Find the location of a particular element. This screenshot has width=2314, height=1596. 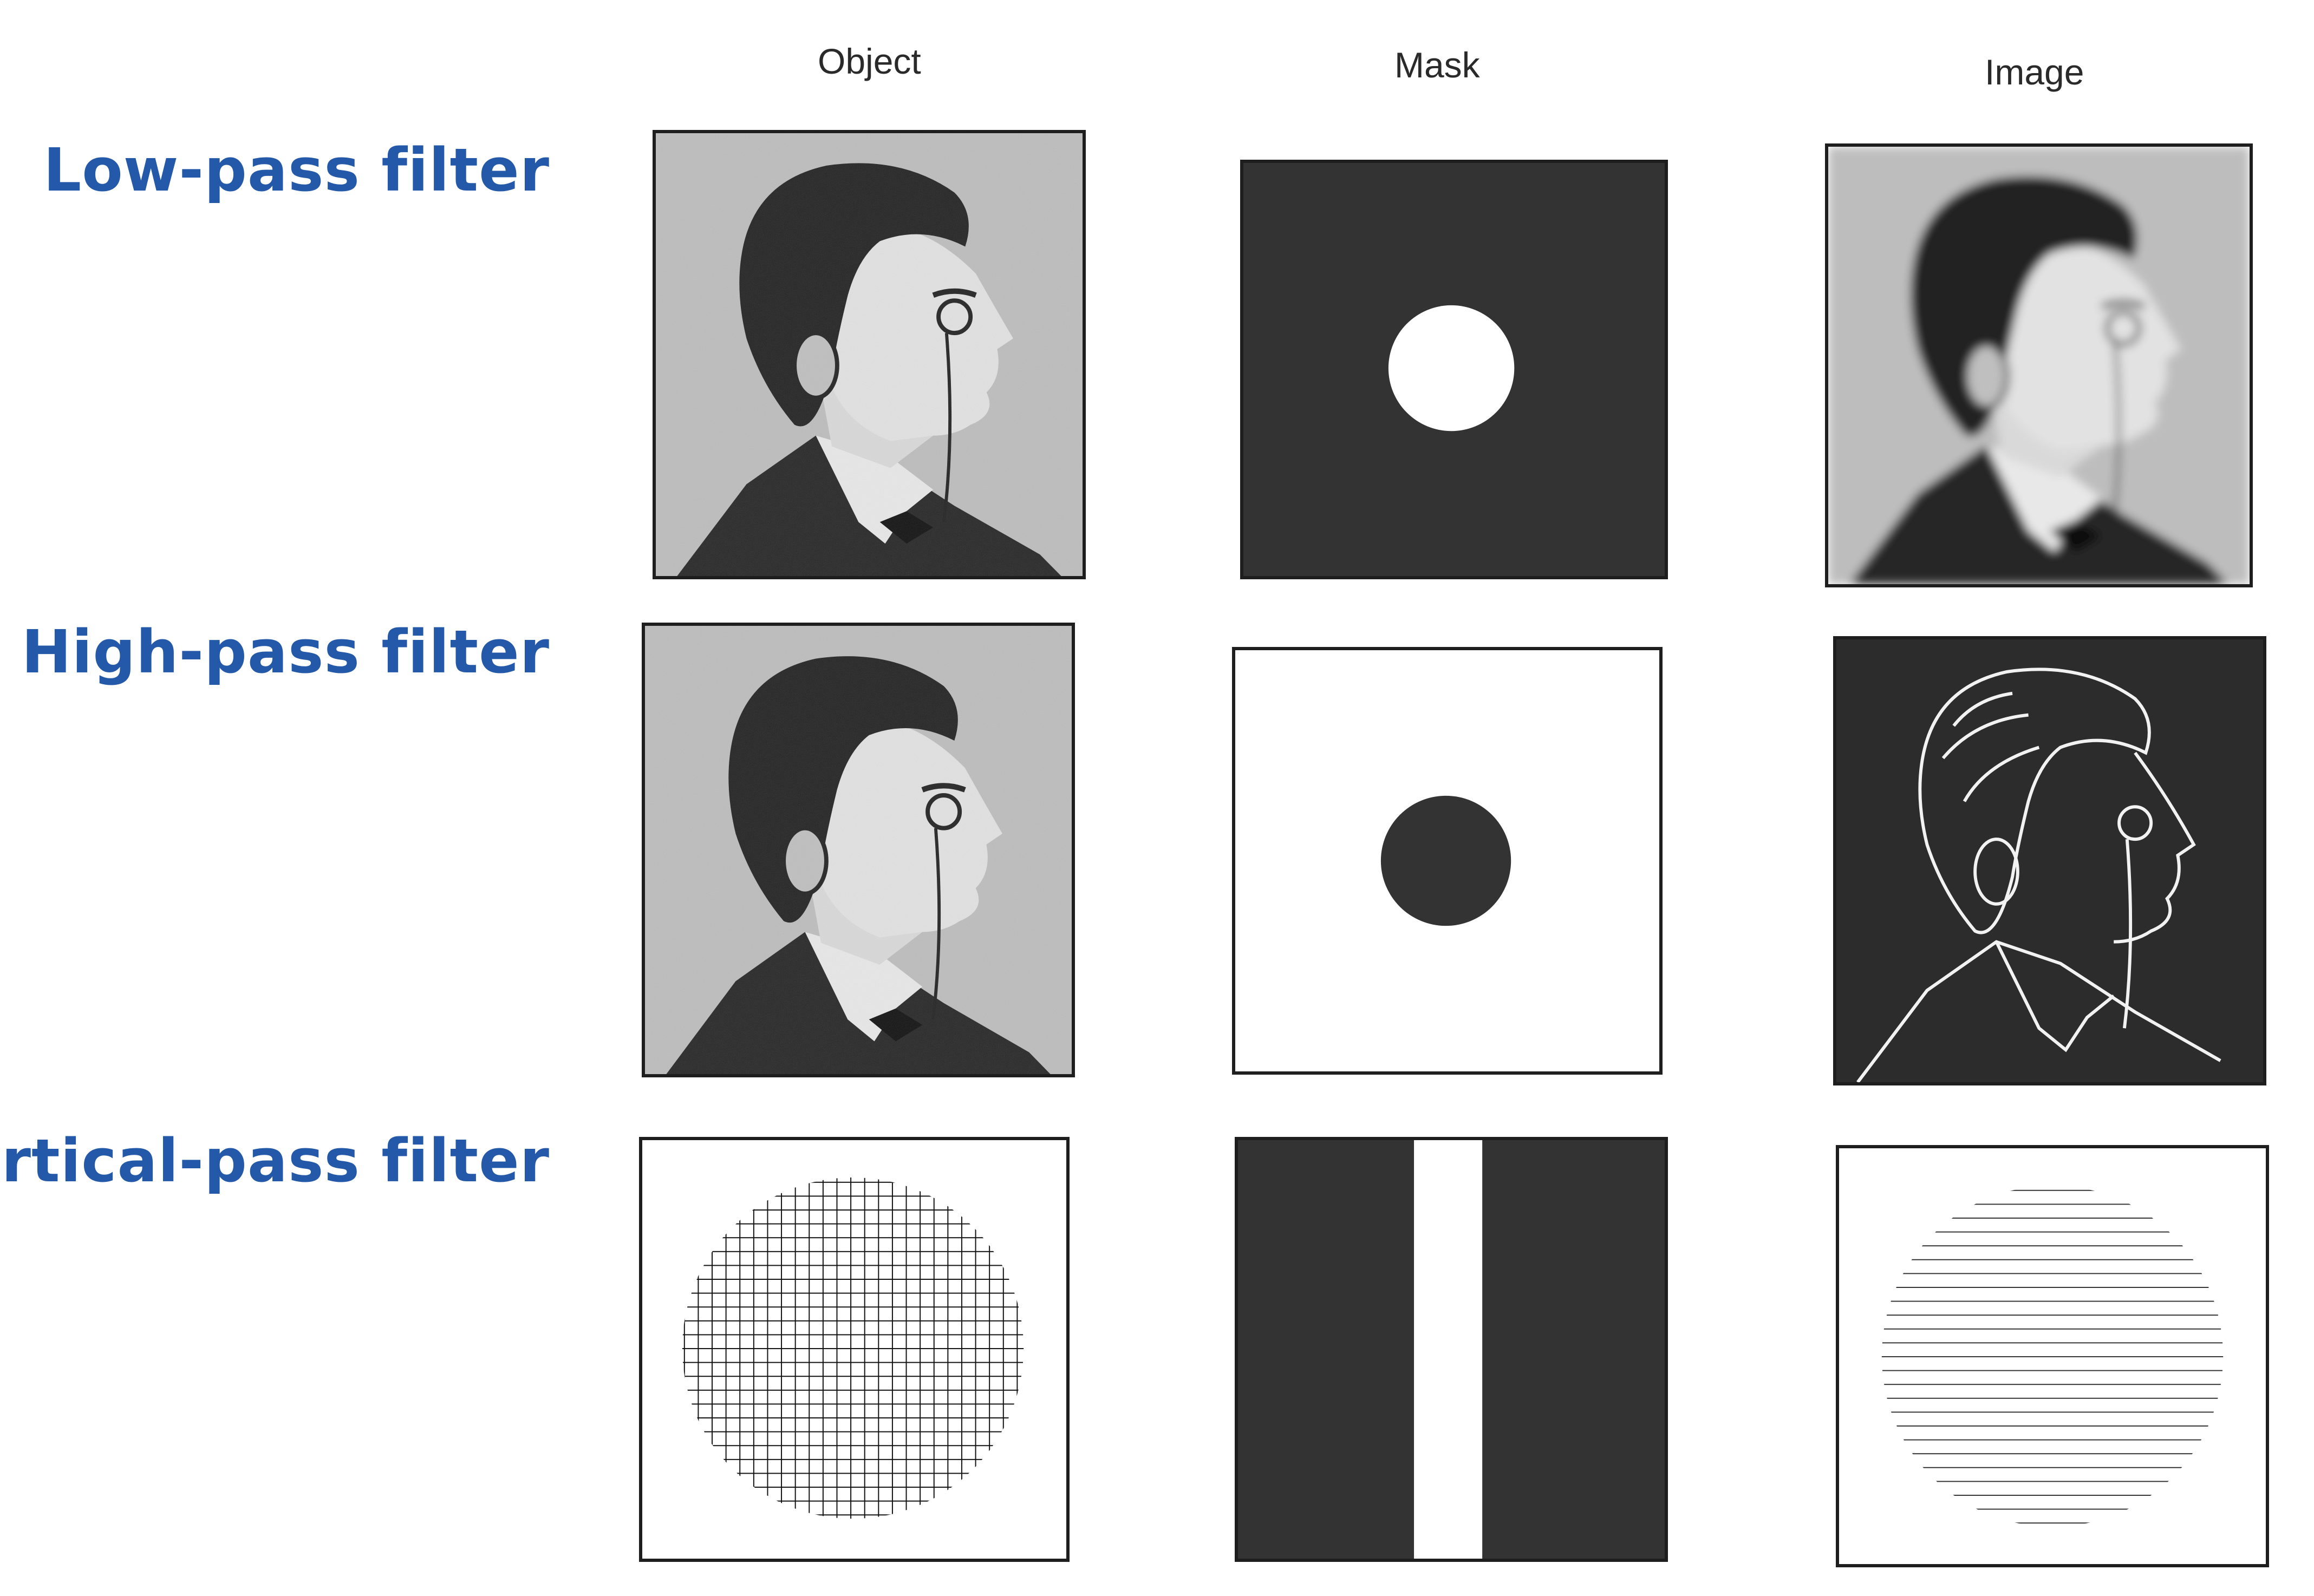

mask-aperture-circle is located at coordinates (1451, 368).